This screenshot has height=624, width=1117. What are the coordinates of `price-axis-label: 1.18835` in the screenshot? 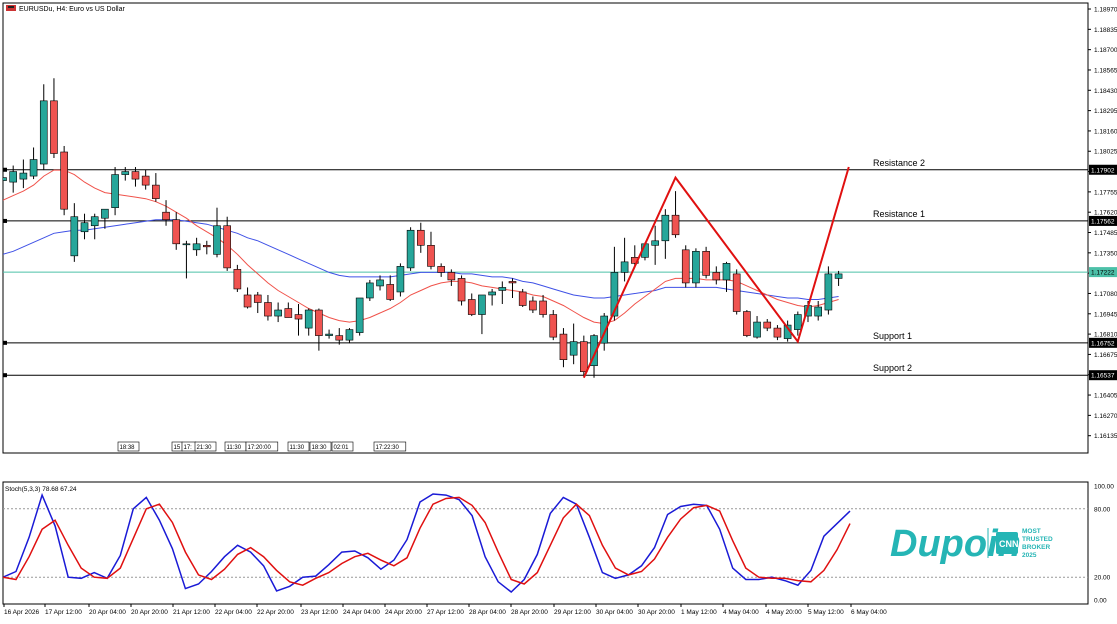 It's located at (1105, 30).